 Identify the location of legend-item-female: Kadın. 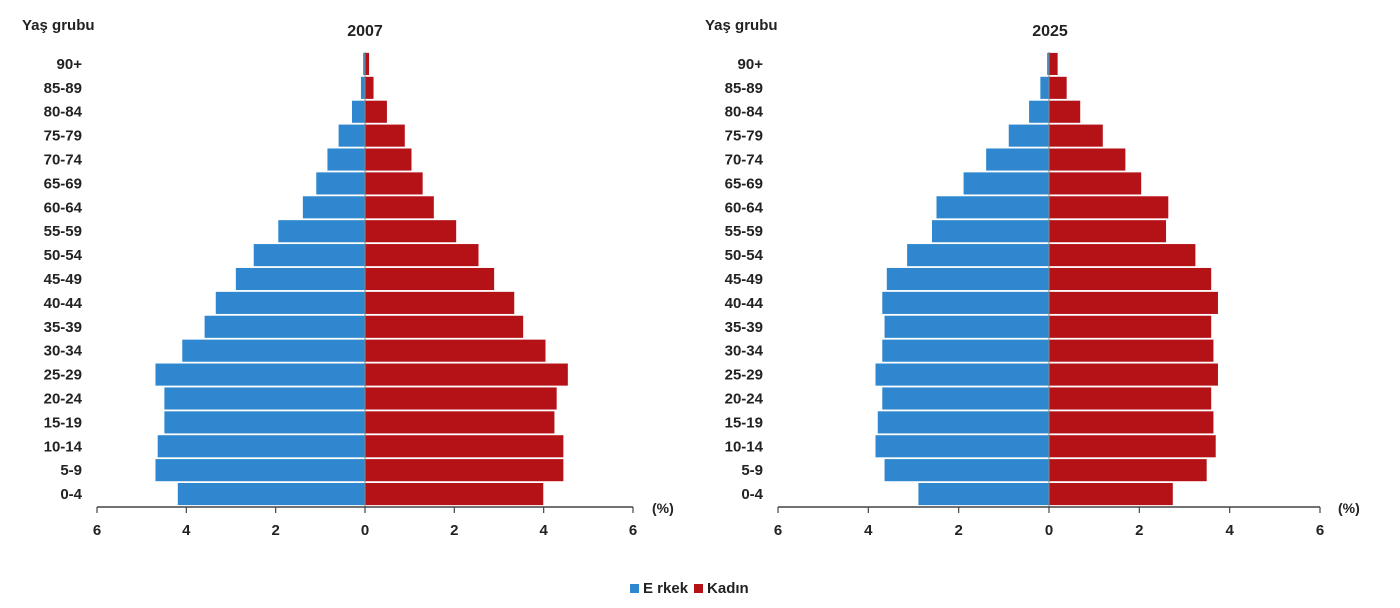
(721, 588).